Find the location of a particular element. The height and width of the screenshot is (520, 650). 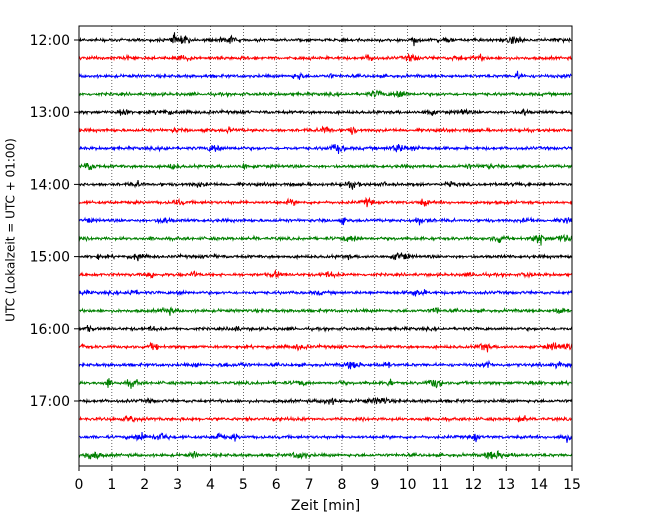

x-tick-label: 0 is located at coordinates (79, 485).